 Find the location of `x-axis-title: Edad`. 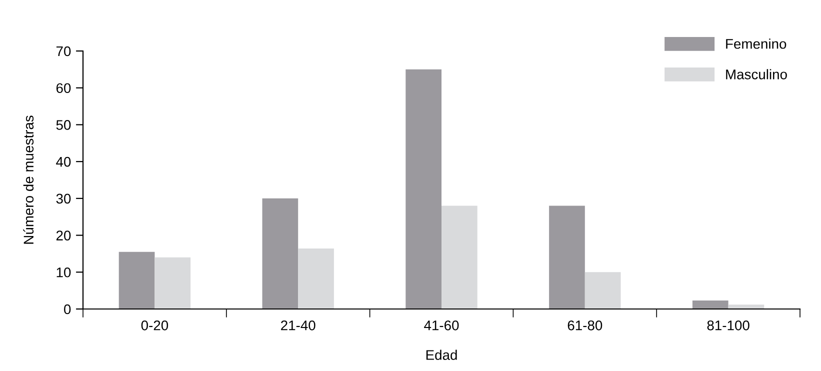

x-axis-title: Edad is located at coordinates (441, 355).